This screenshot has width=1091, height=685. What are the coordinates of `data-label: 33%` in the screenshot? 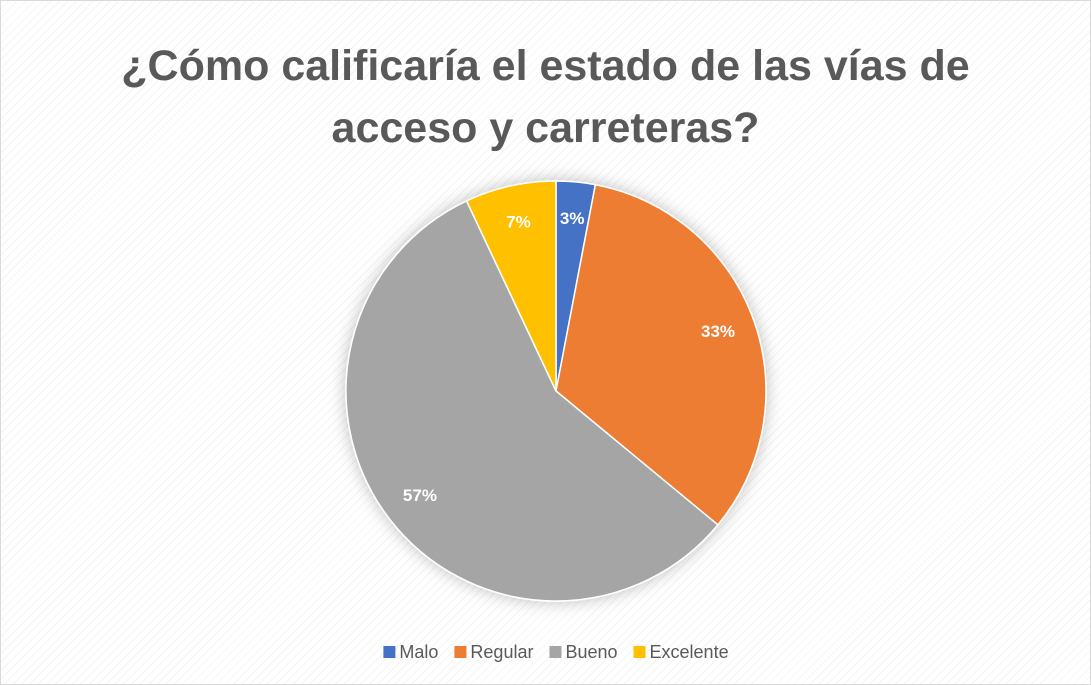 It's located at (718, 331).